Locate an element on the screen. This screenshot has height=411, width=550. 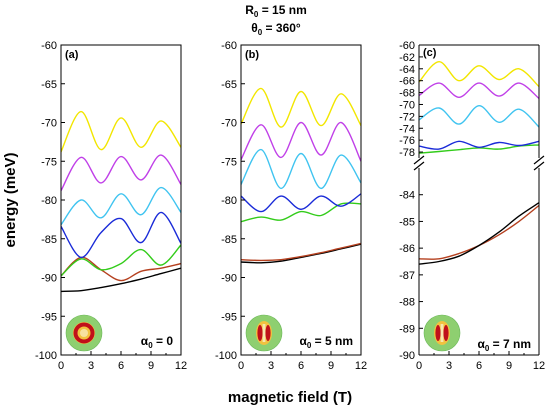
density-inset-ring is located at coordinates (84, 333).